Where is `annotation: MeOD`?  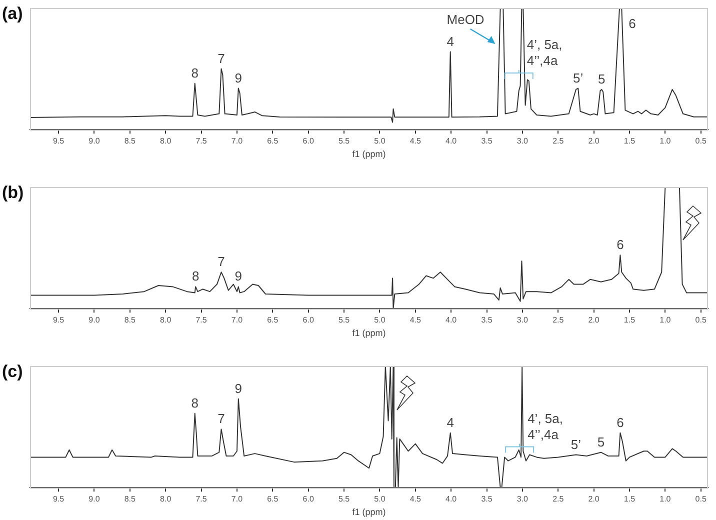
annotation: MeOD is located at coordinates (465, 19).